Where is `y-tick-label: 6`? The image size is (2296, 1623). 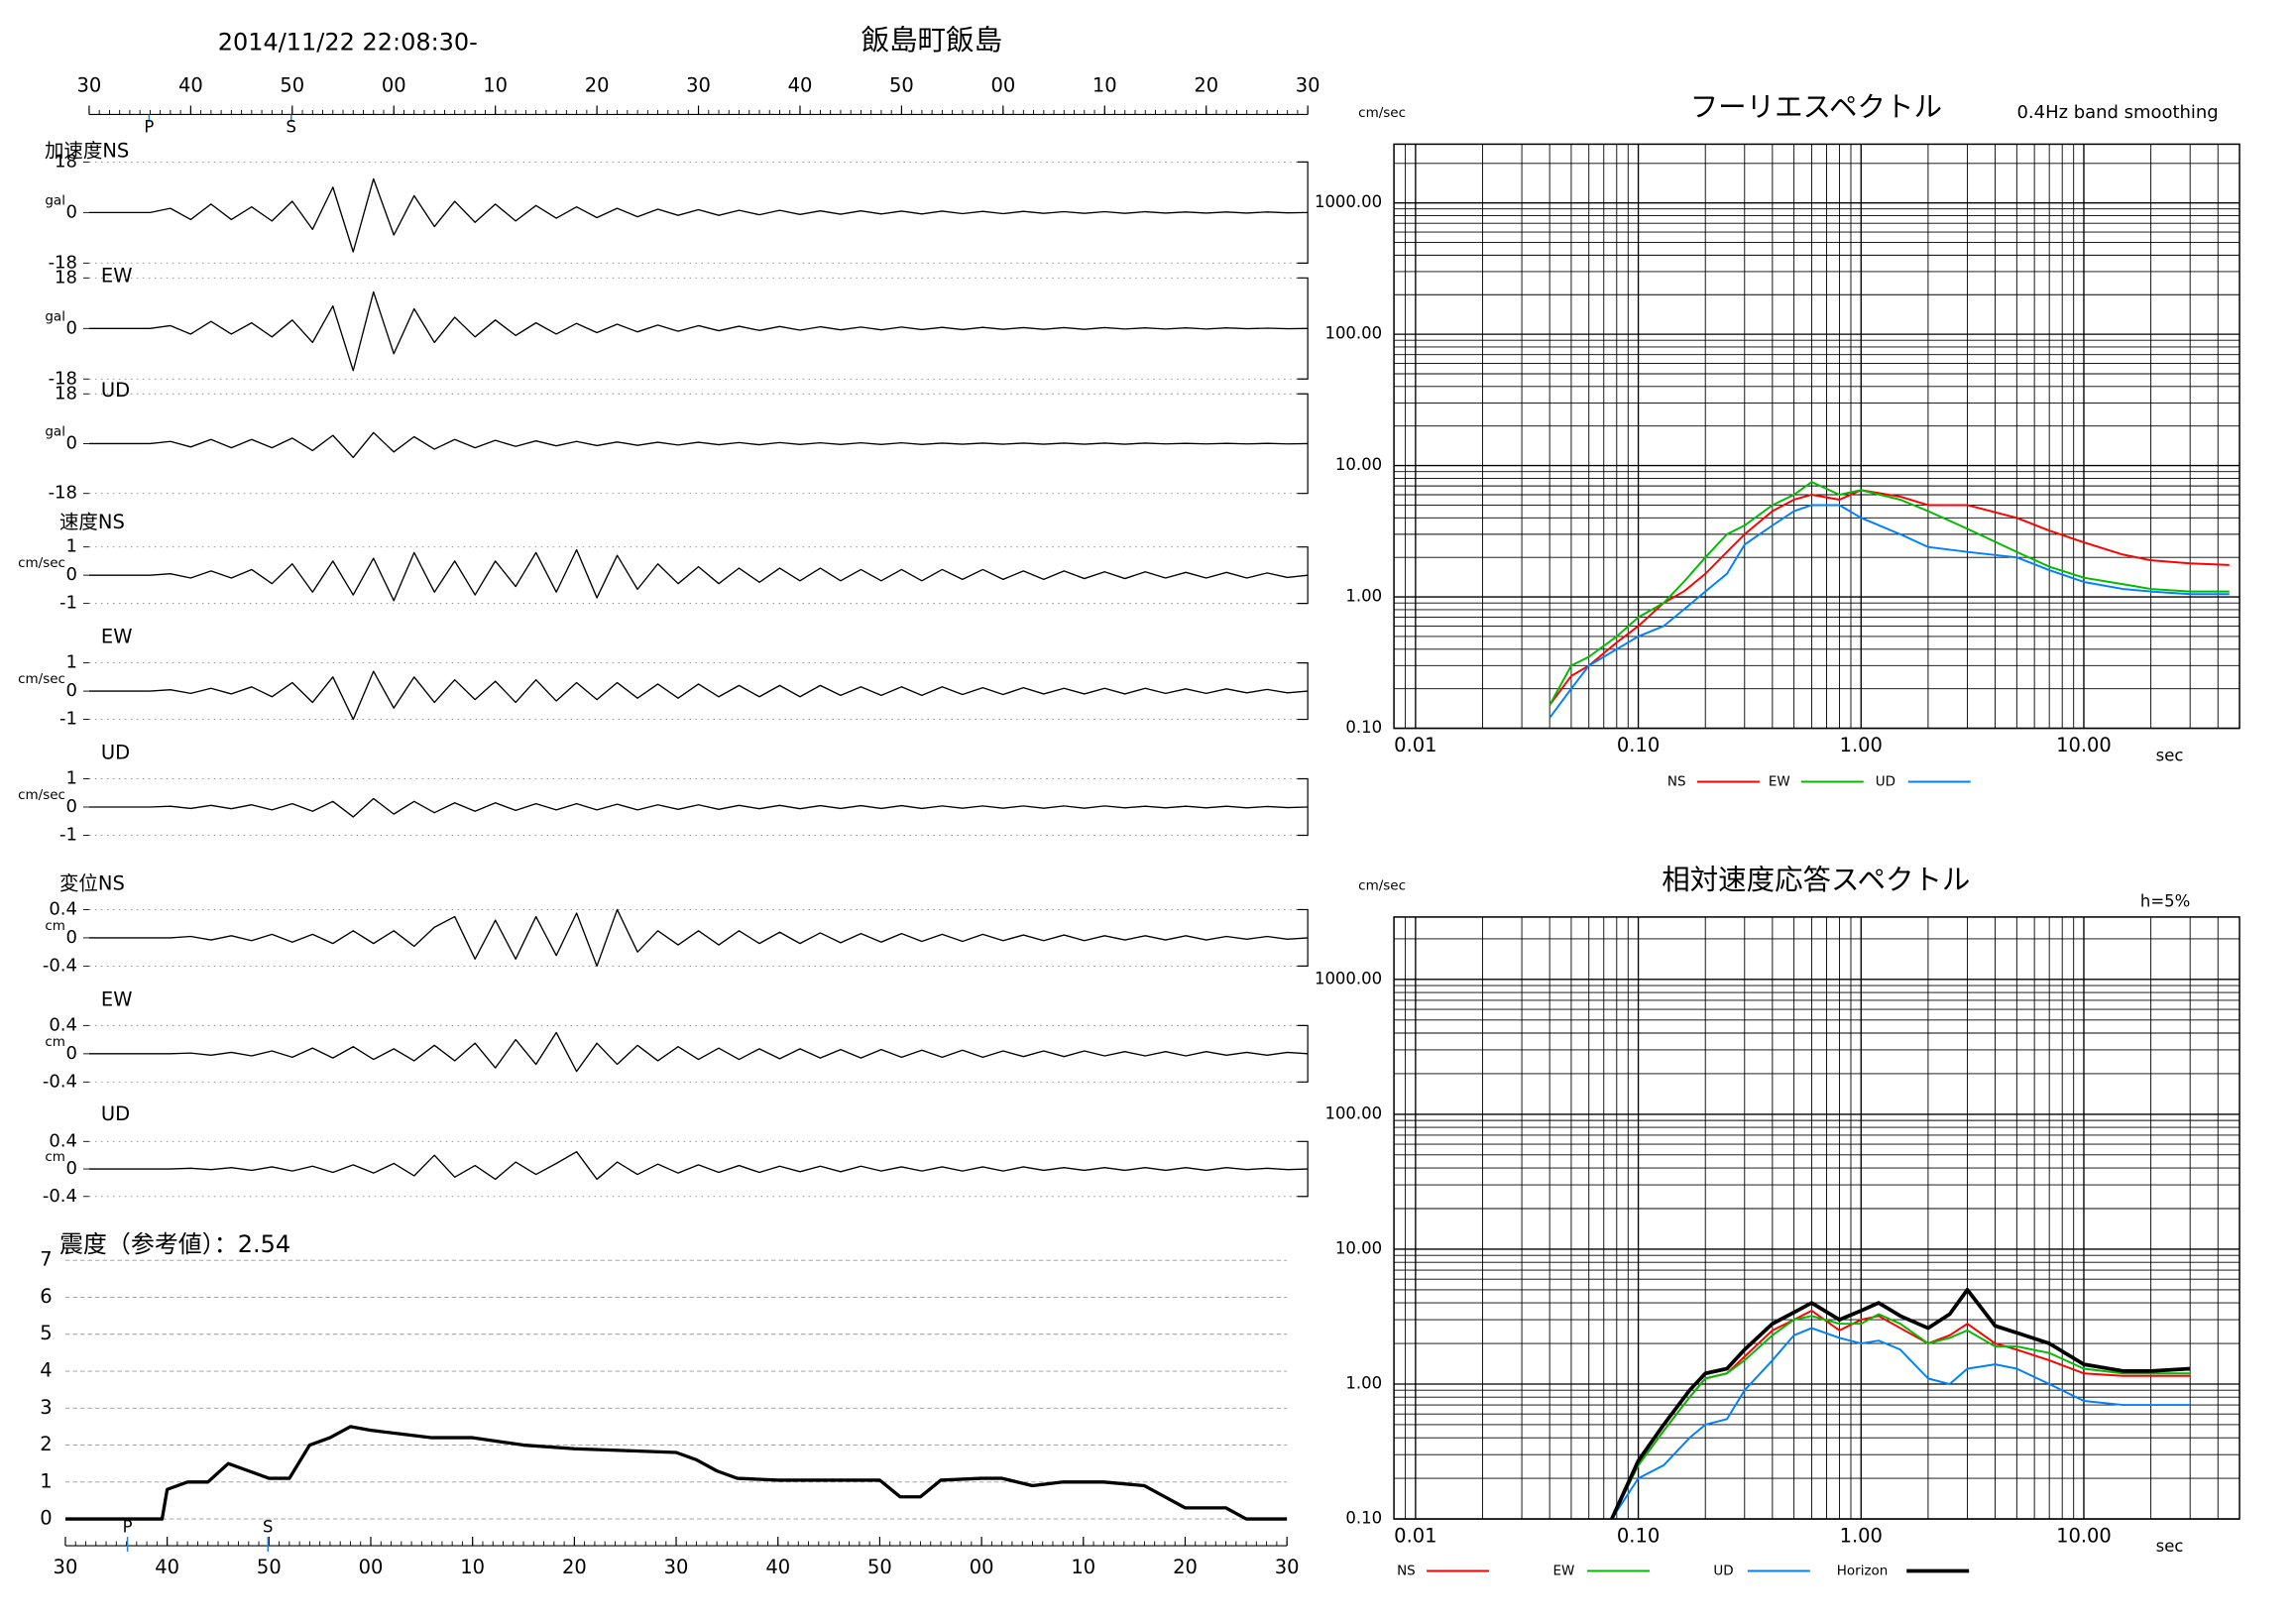 y-tick-label: 6 is located at coordinates (46, 1296).